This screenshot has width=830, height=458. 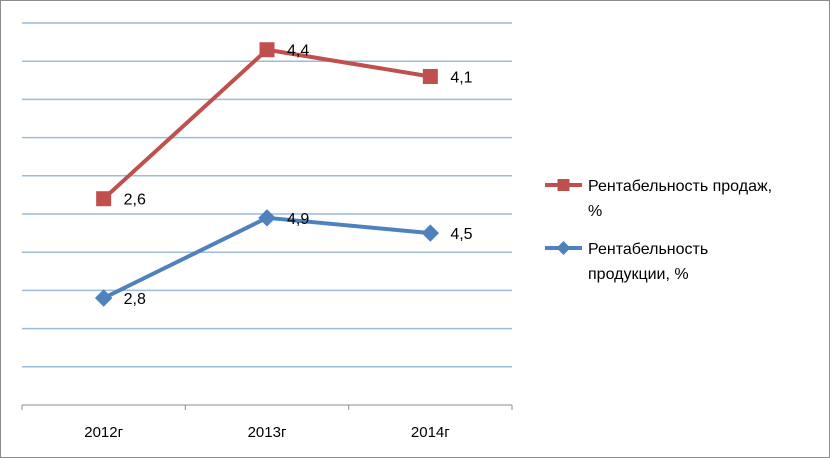 What do you see at coordinates (430, 432) in the screenshot?
I see `x-tick-label: 2014г` at bounding box center [430, 432].